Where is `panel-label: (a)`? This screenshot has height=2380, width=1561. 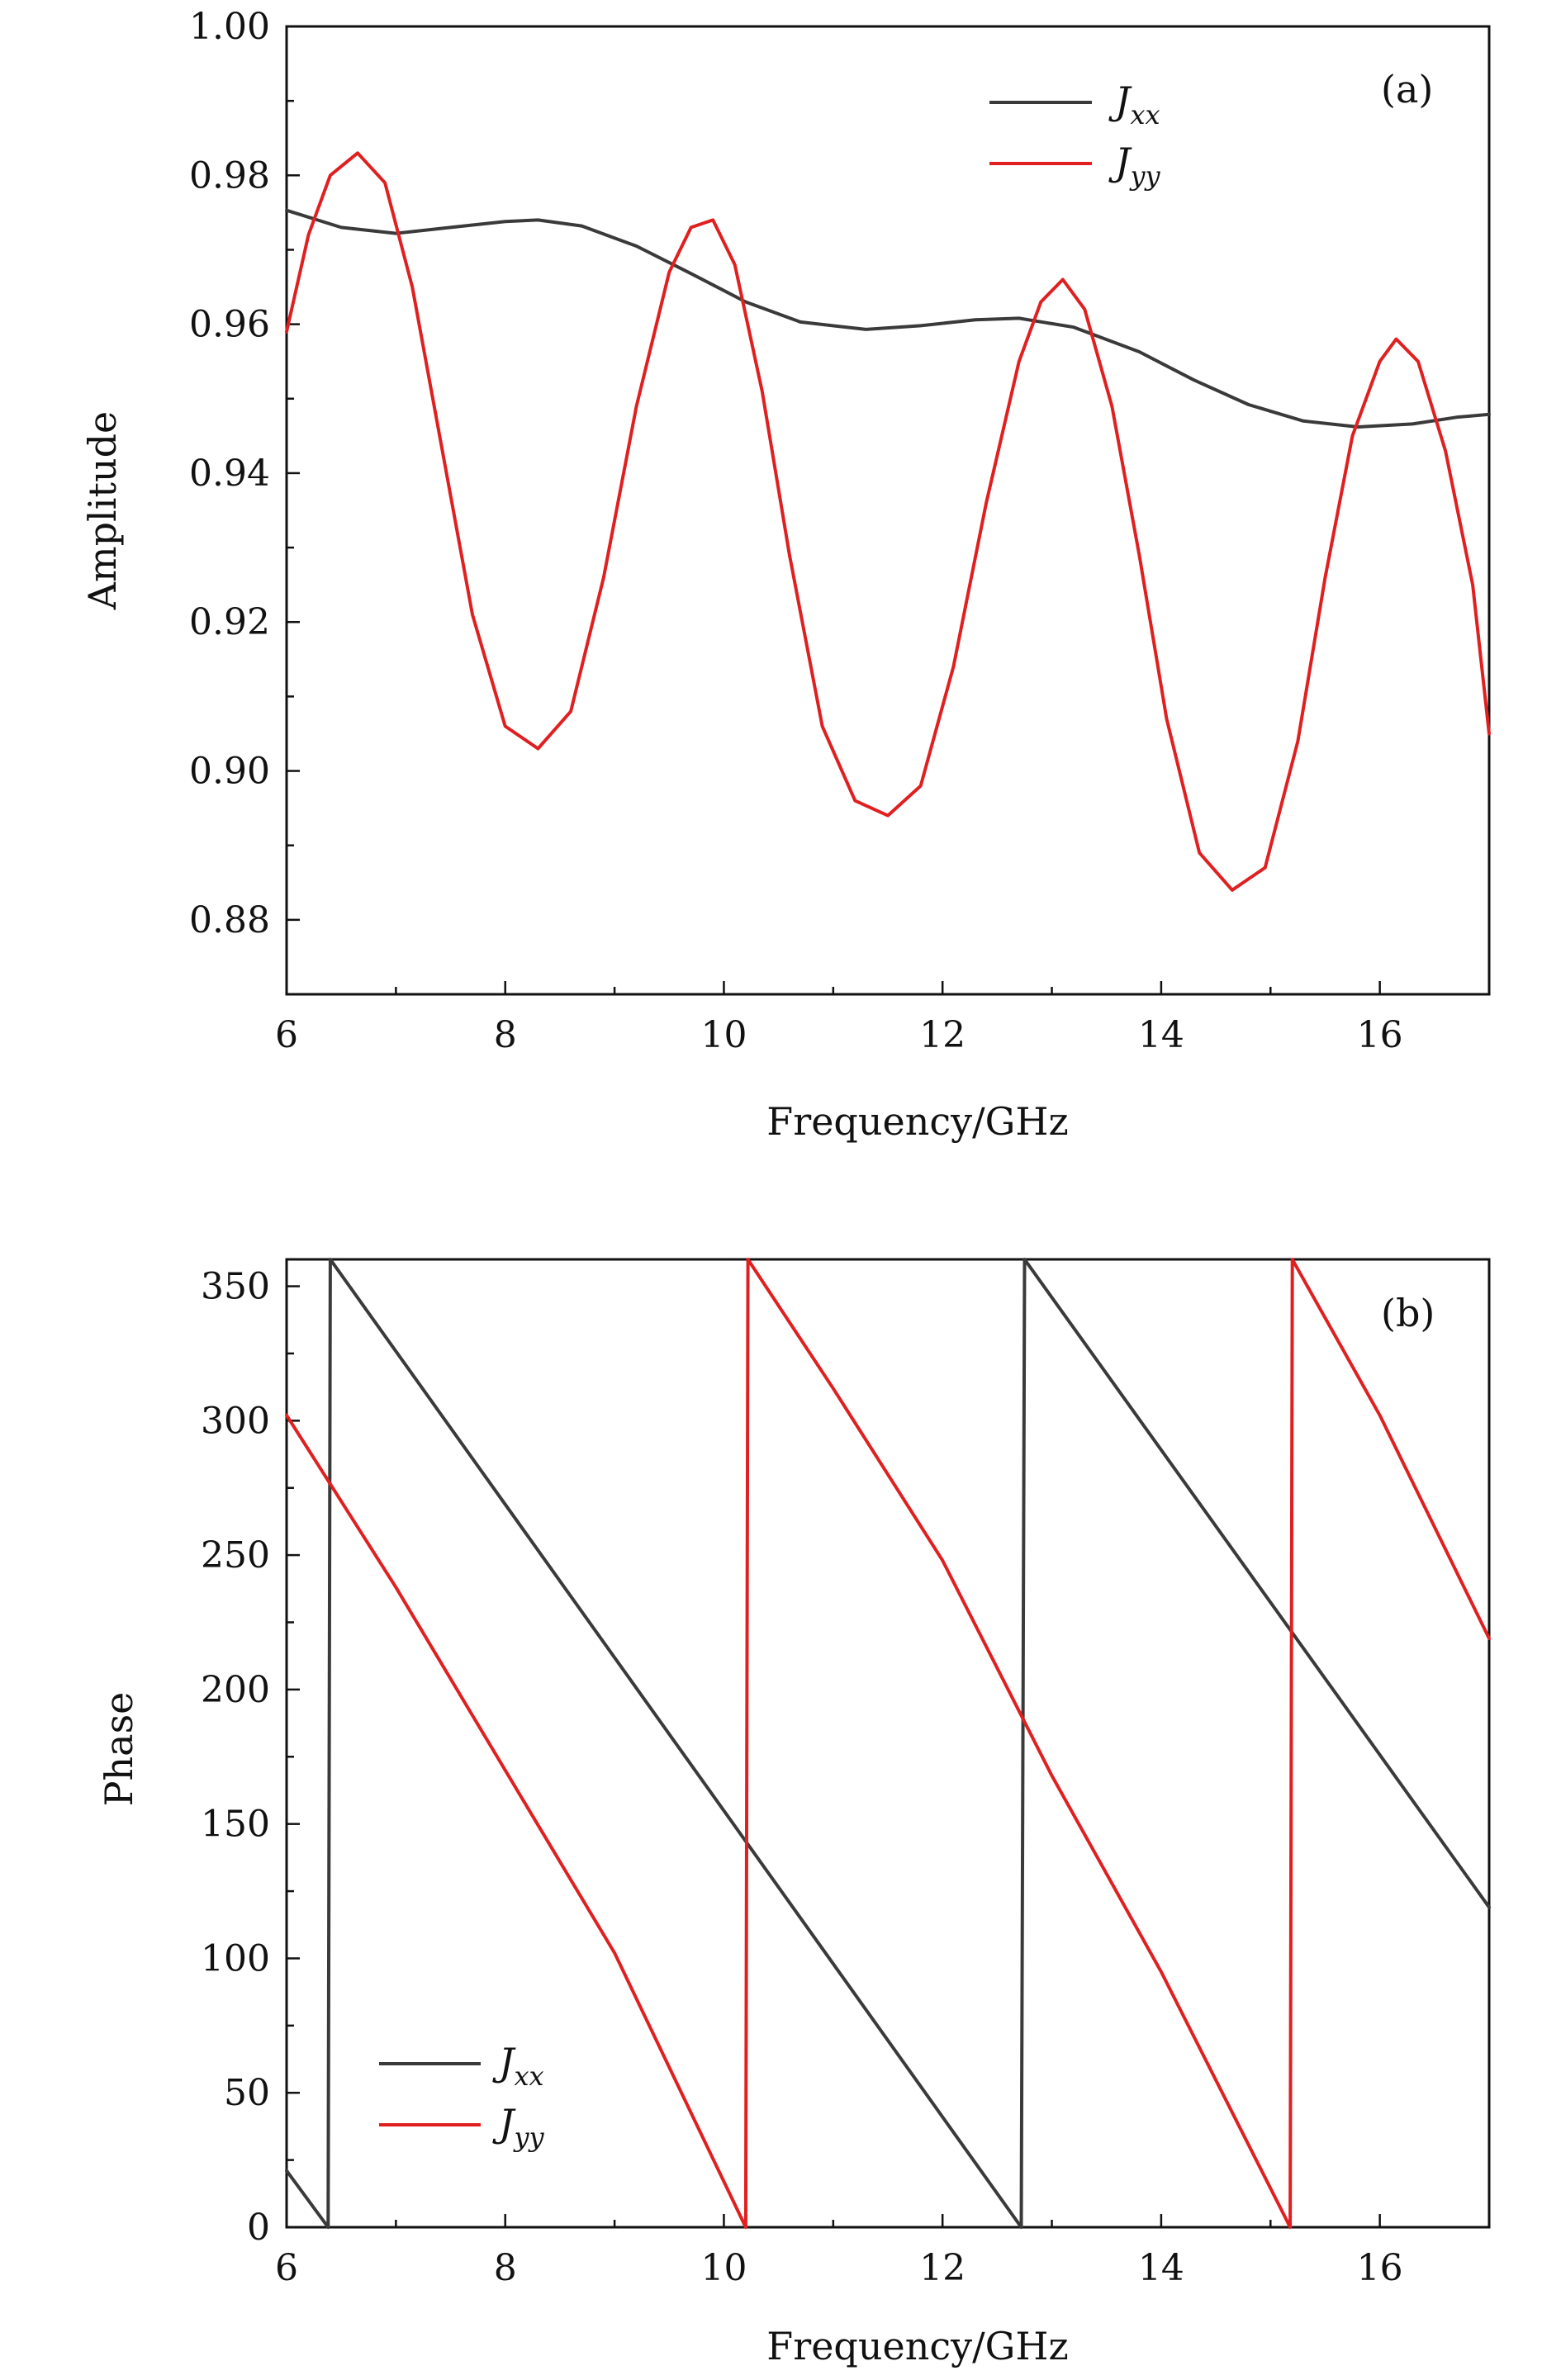
panel-label: (a) is located at coordinates (1407, 89).